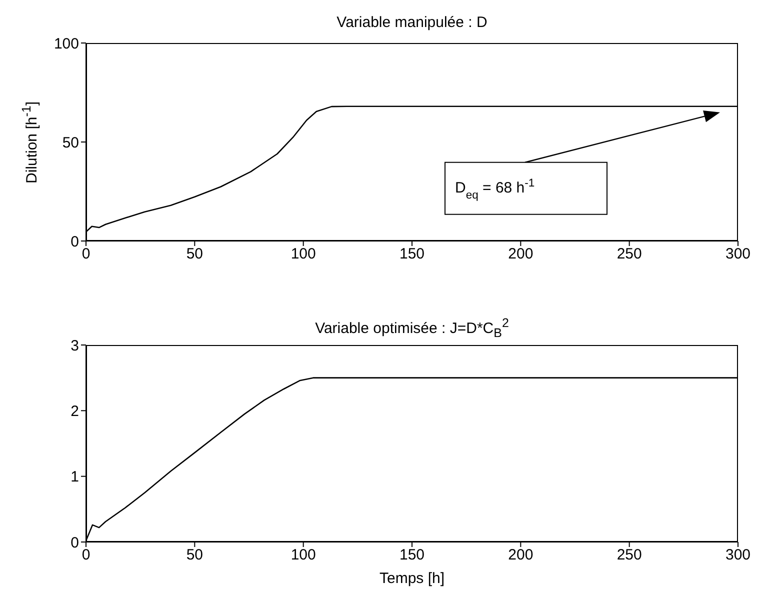 This screenshot has width=766, height=598. I want to click on x-axis-title: Temps [h], so click(412, 578).